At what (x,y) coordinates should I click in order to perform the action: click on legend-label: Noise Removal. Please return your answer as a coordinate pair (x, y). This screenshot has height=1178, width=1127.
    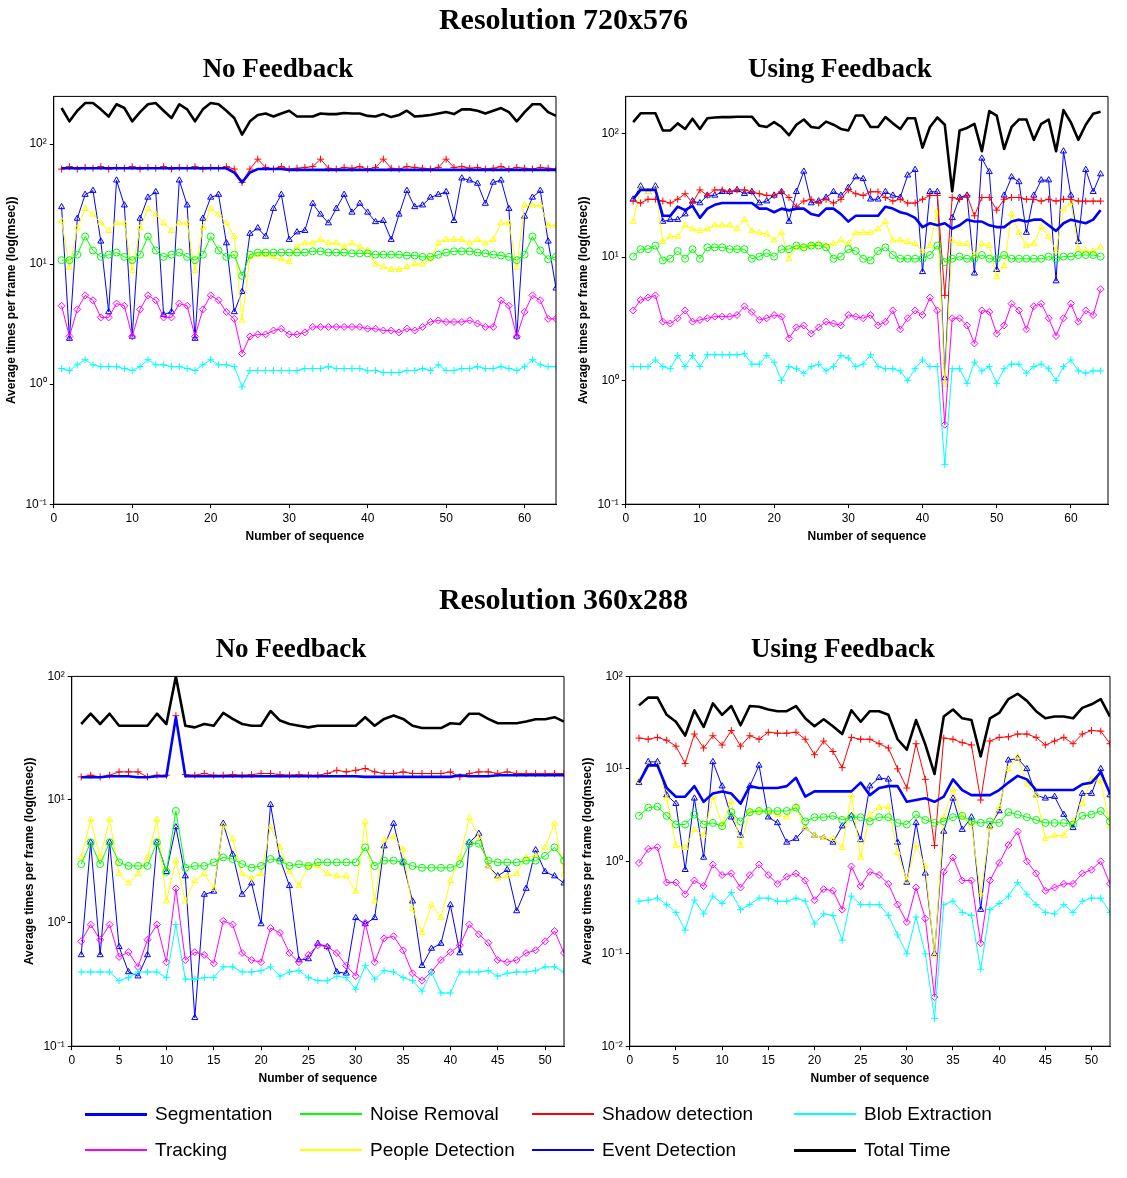
    Looking at the image, I should click on (434, 1114).